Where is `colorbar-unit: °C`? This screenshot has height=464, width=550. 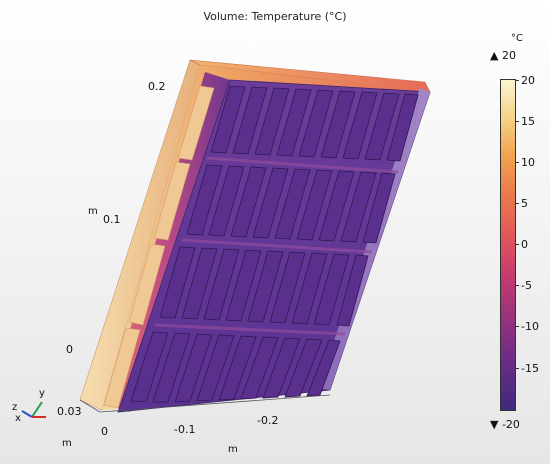
colorbar-unit: °C is located at coordinates (517, 38).